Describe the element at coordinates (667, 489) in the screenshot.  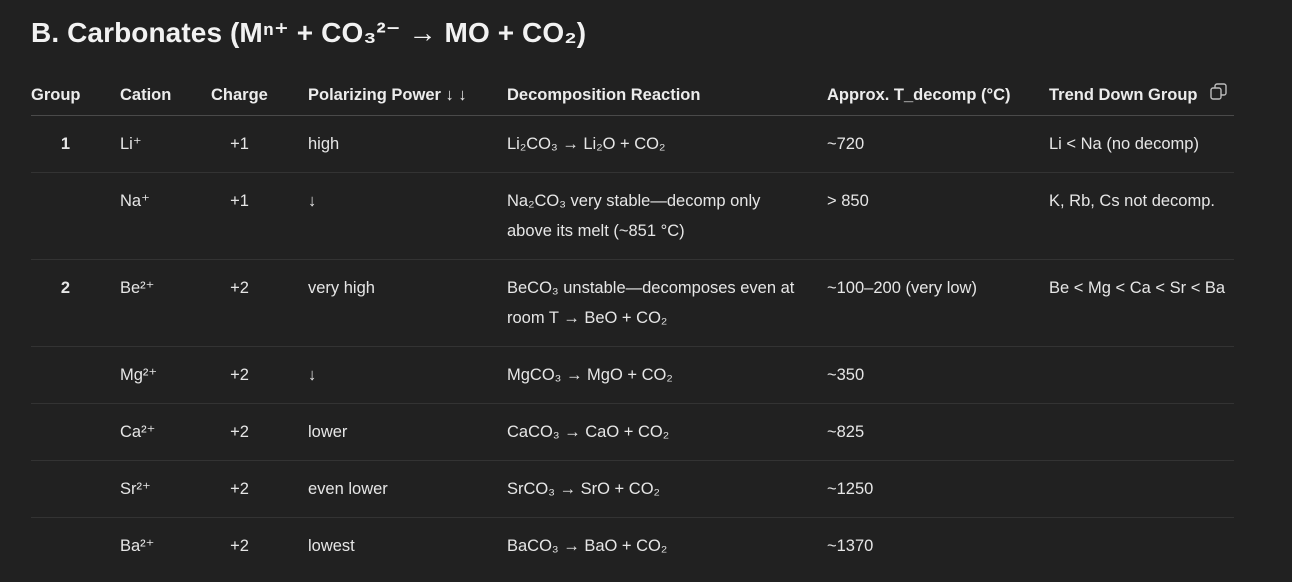
I see `cell-reaction: SrCO₃ → SrO + CO₂` at that location.